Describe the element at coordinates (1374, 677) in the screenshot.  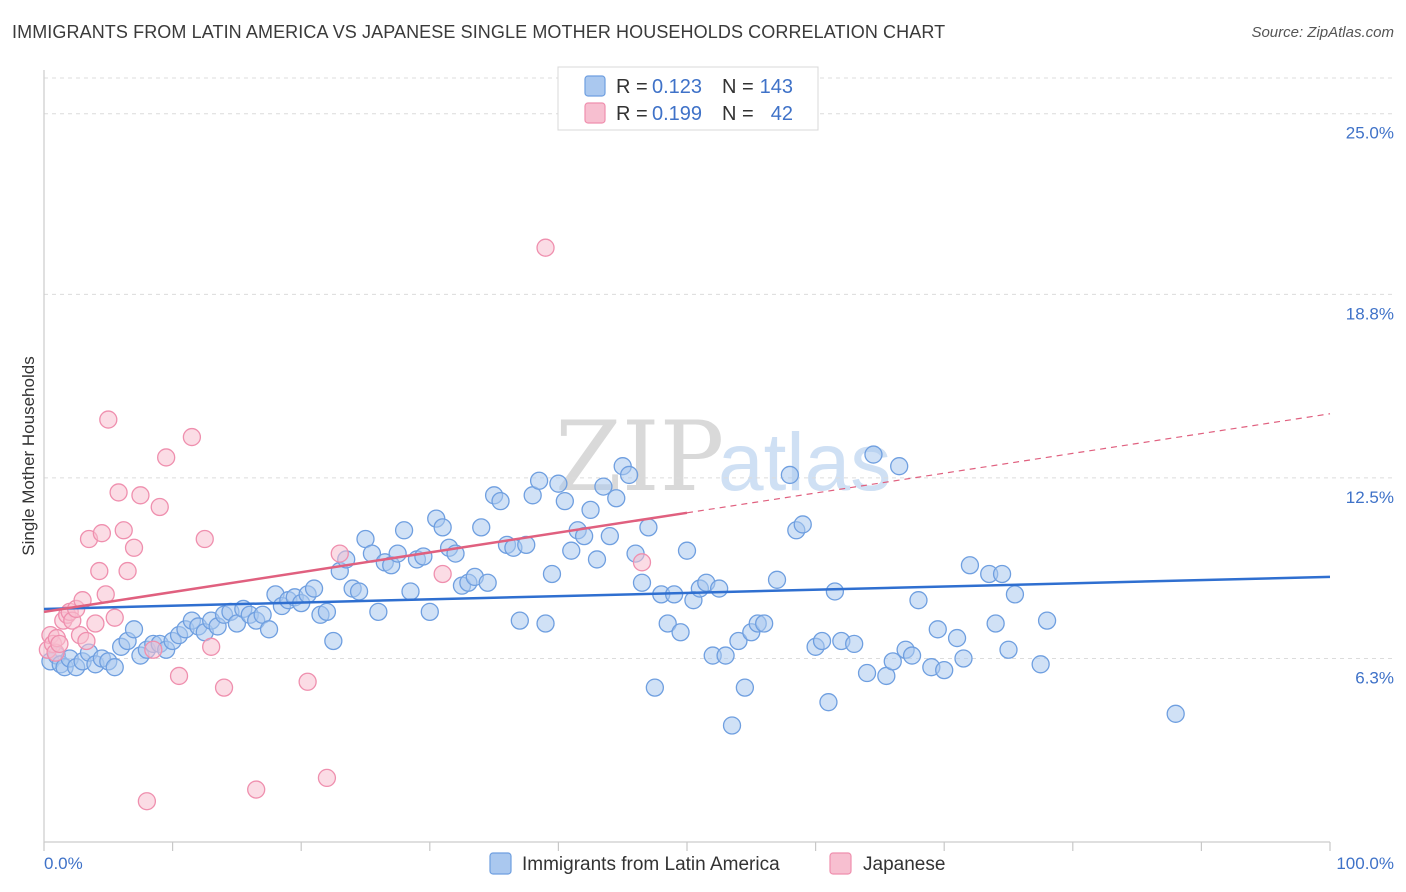
I see `y-tick-label: 6.3%` at that location.